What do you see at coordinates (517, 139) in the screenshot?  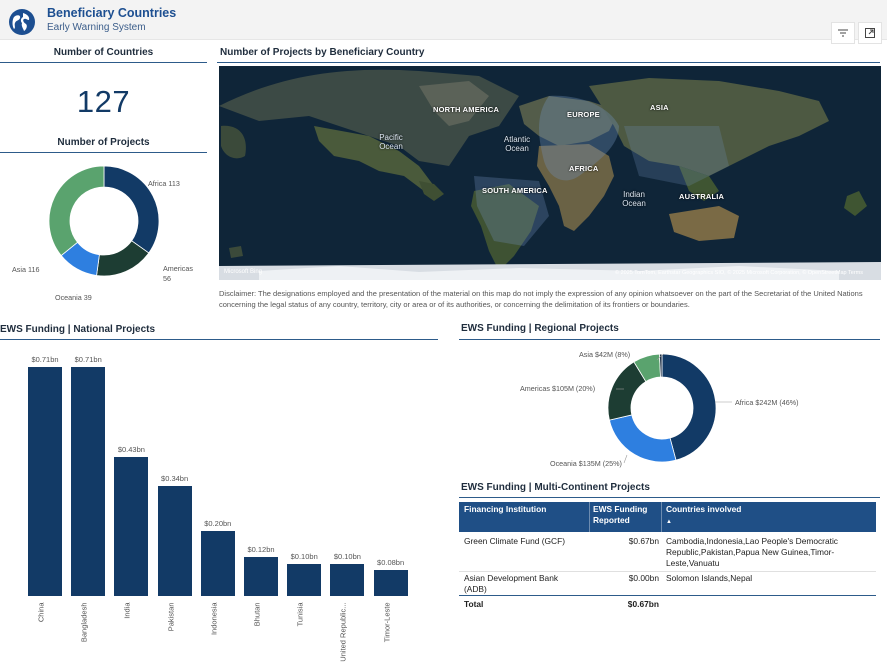 I see `atlantic-ocean-line1: Atlantic` at bounding box center [517, 139].